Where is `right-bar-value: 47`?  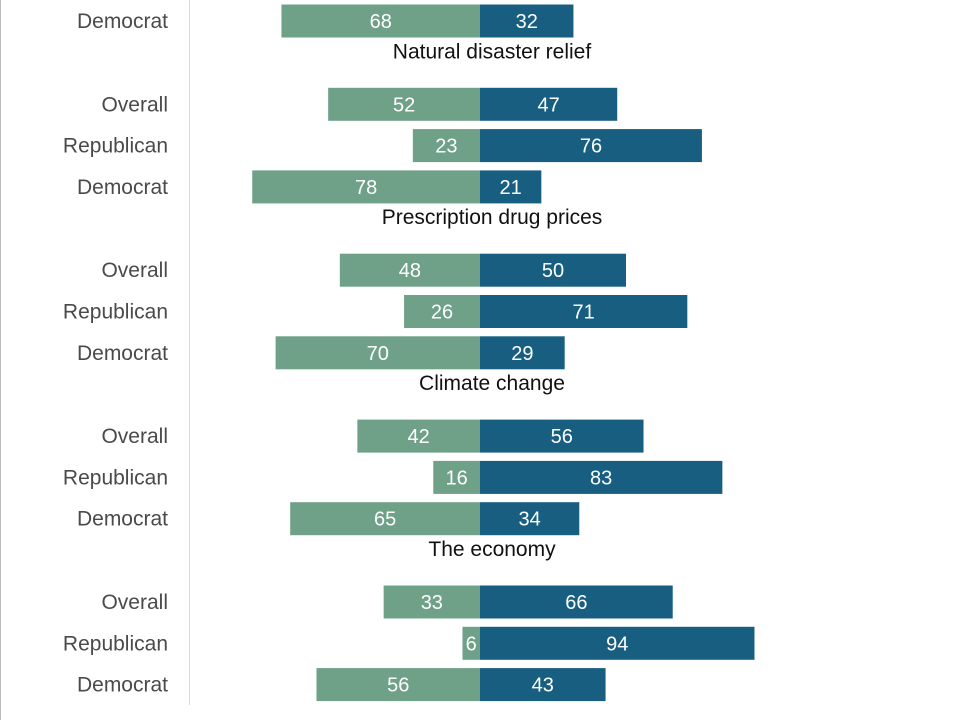
right-bar-value: 47 is located at coordinates (548, 105).